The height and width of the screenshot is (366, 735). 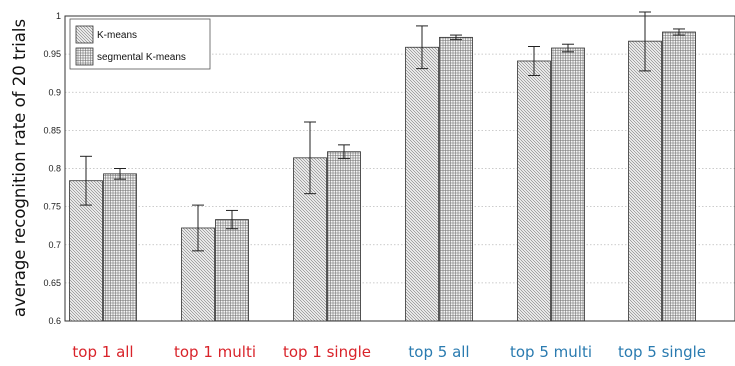 I want to click on y-tick-label: 0.7, so click(x=54, y=245).